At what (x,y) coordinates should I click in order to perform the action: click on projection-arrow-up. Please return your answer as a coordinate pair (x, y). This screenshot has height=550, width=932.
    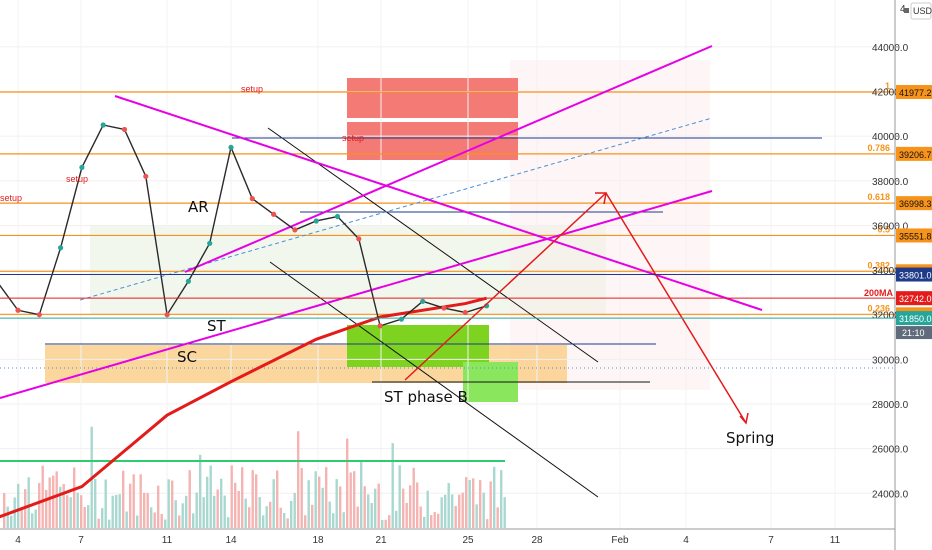
    Looking at the image, I should click on (505, 286).